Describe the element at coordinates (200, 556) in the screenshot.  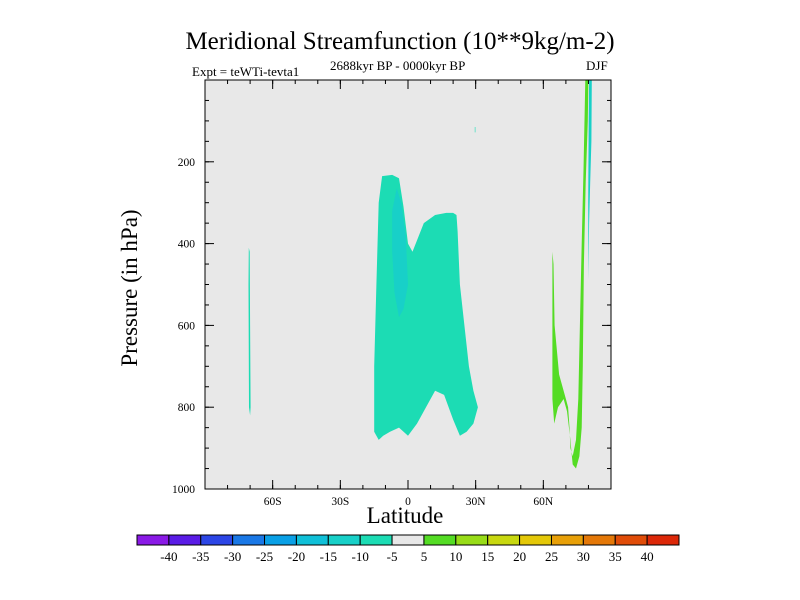
I see `colorbar-label: -35` at that location.